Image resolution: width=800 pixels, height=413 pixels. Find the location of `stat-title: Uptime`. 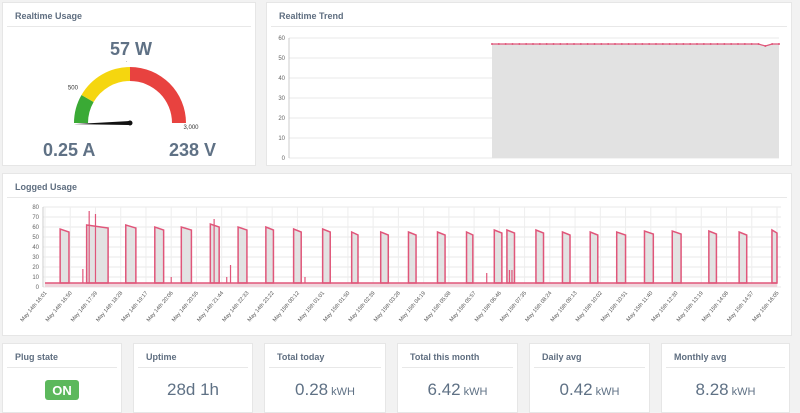

stat-title: Uptime is located at coordinates (193, 356).